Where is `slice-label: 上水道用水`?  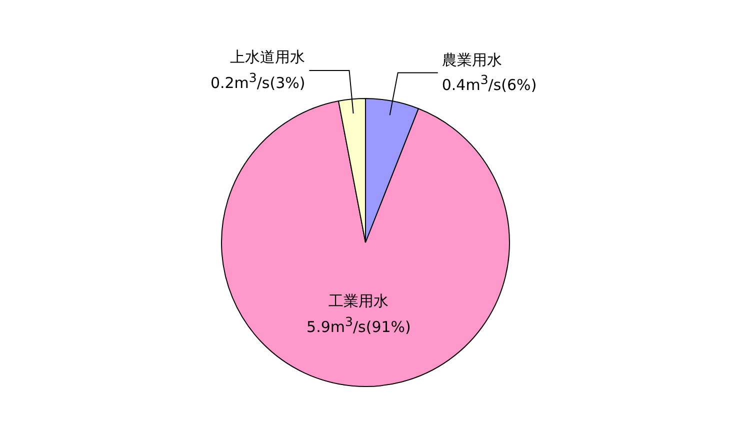 slice-label: 上水道用水 is located at coordinates (267, 57).